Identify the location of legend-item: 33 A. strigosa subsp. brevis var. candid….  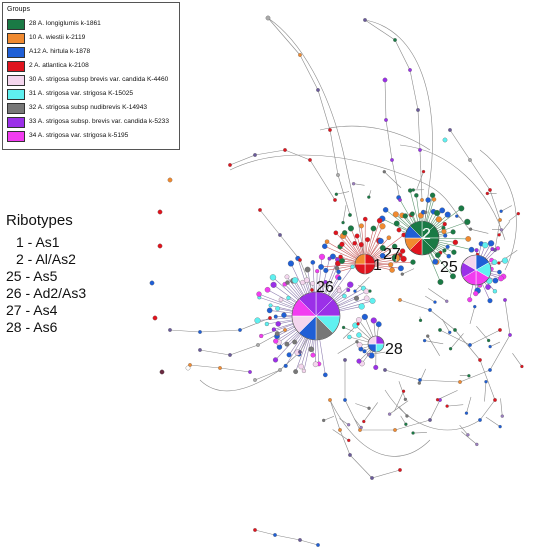
(93, 122).